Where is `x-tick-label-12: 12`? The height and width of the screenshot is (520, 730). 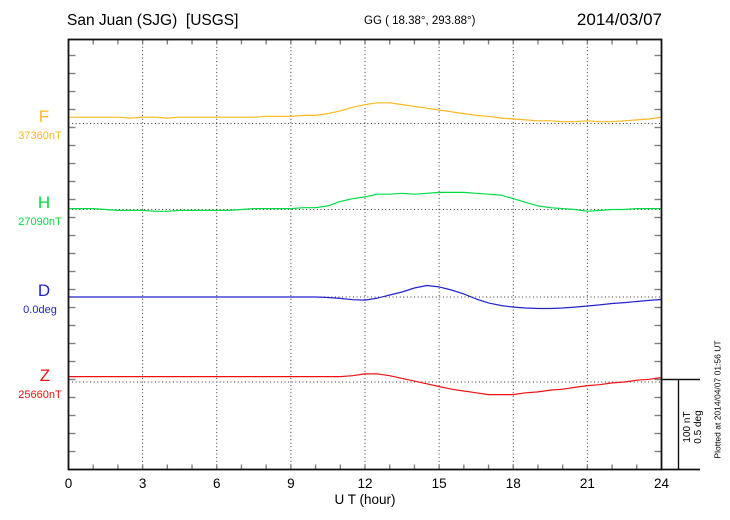
x-tick-label-12: 12 is located at coordinates (365, 483).